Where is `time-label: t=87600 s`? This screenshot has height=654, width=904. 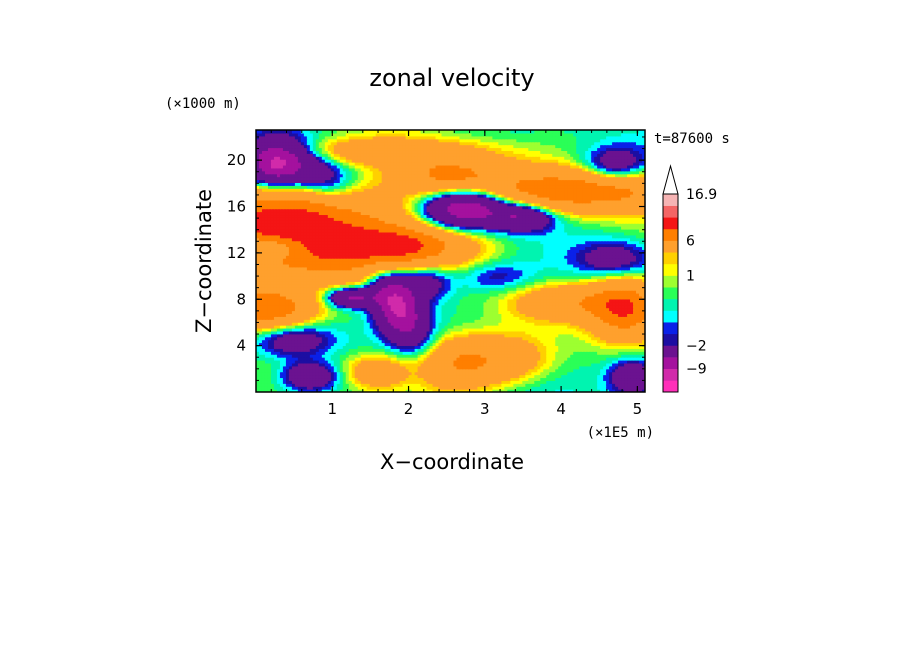
time-label: t=87600 s is located at coordinates (692, 139).